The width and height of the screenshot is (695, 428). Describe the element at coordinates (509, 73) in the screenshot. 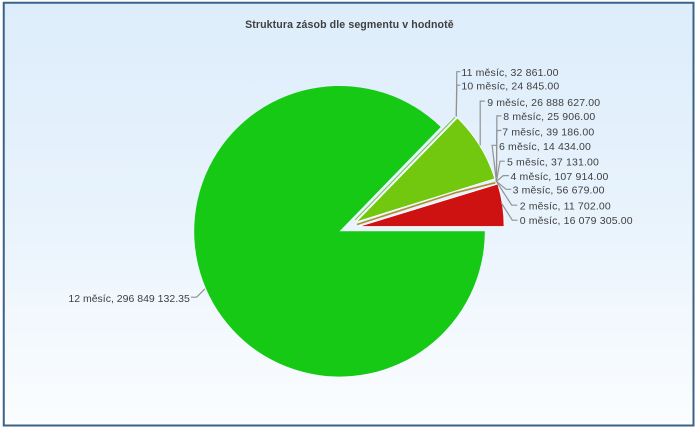

I see `svg-text: 11 měsíc, 32 861.00` at that location.